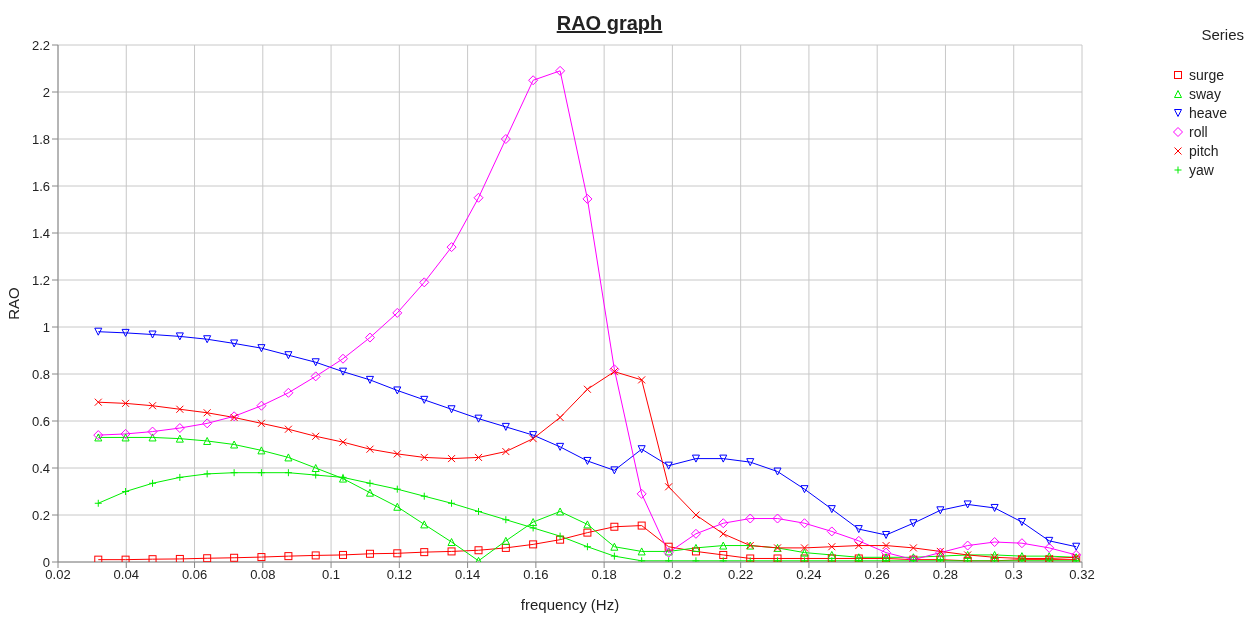  I want to click on x-tick-label: 0.26, so click(877, 575).